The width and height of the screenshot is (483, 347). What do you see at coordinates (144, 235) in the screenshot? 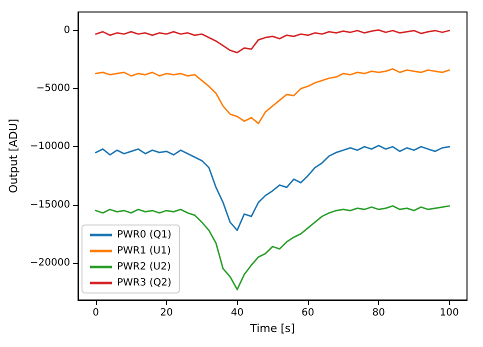
I see `legend-label: PWR0 (Q1)` at bounding box center [144, 235].